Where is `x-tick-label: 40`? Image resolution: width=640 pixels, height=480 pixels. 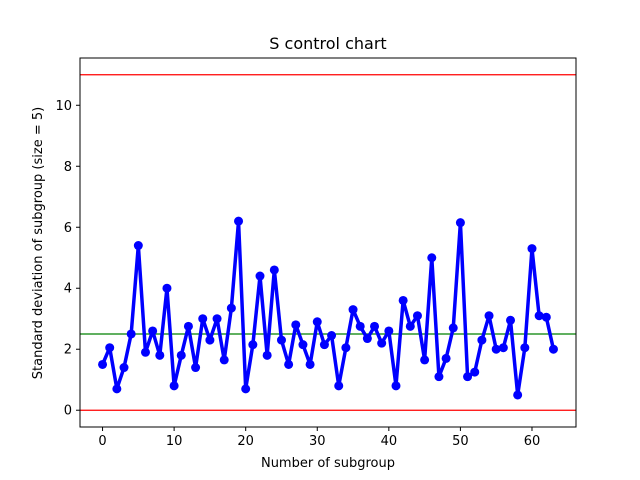 x-tick-label: 40 is located at coordinates (389, 441).